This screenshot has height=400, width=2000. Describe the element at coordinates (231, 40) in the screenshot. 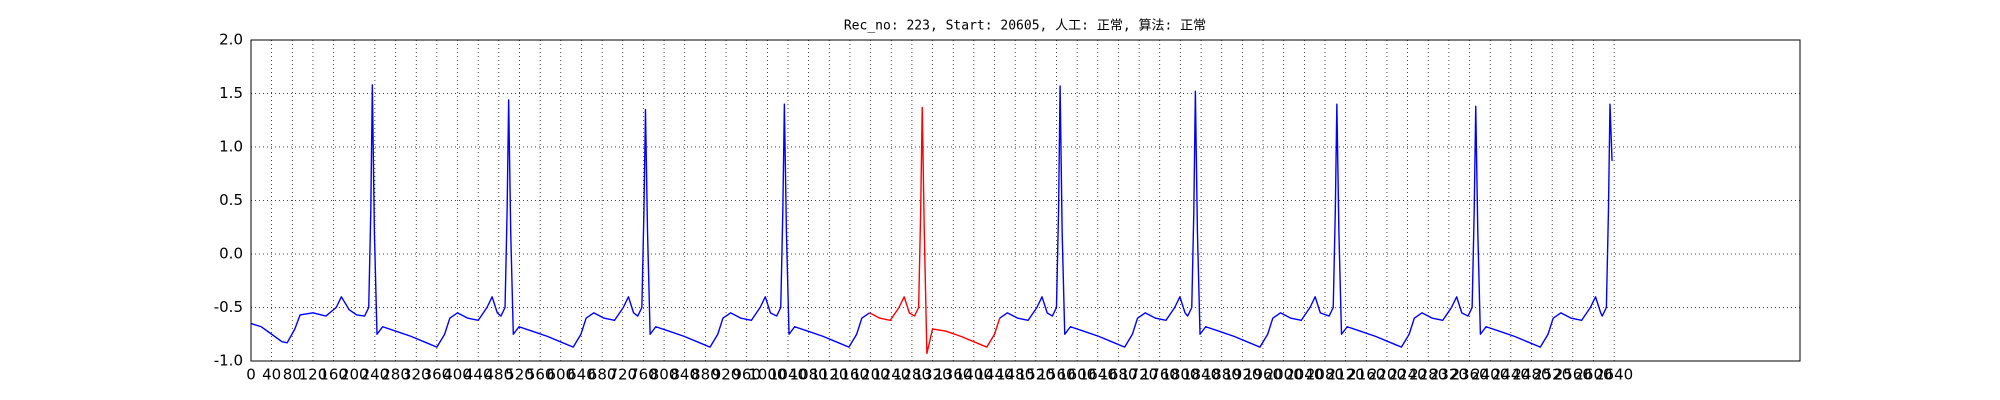

I see `y-tick-label: 2.0` at that location.